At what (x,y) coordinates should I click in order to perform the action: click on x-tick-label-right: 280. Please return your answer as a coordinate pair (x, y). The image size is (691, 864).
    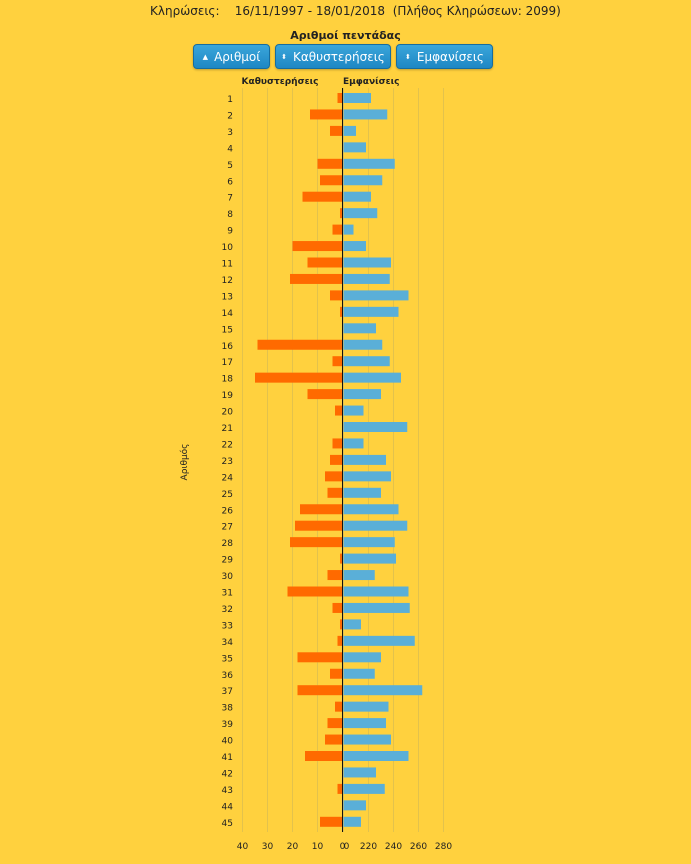
    Looking at the image, I should click on (443, 847).